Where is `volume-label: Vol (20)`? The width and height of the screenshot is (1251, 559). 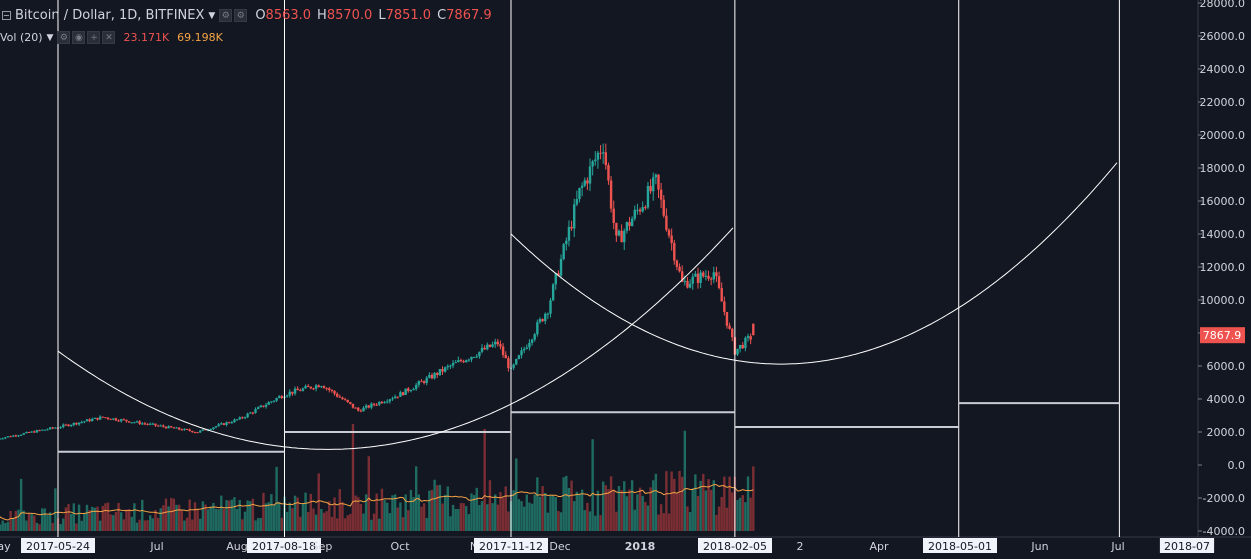
volume-label: Vol (20) is located at coordinates (21, 37).